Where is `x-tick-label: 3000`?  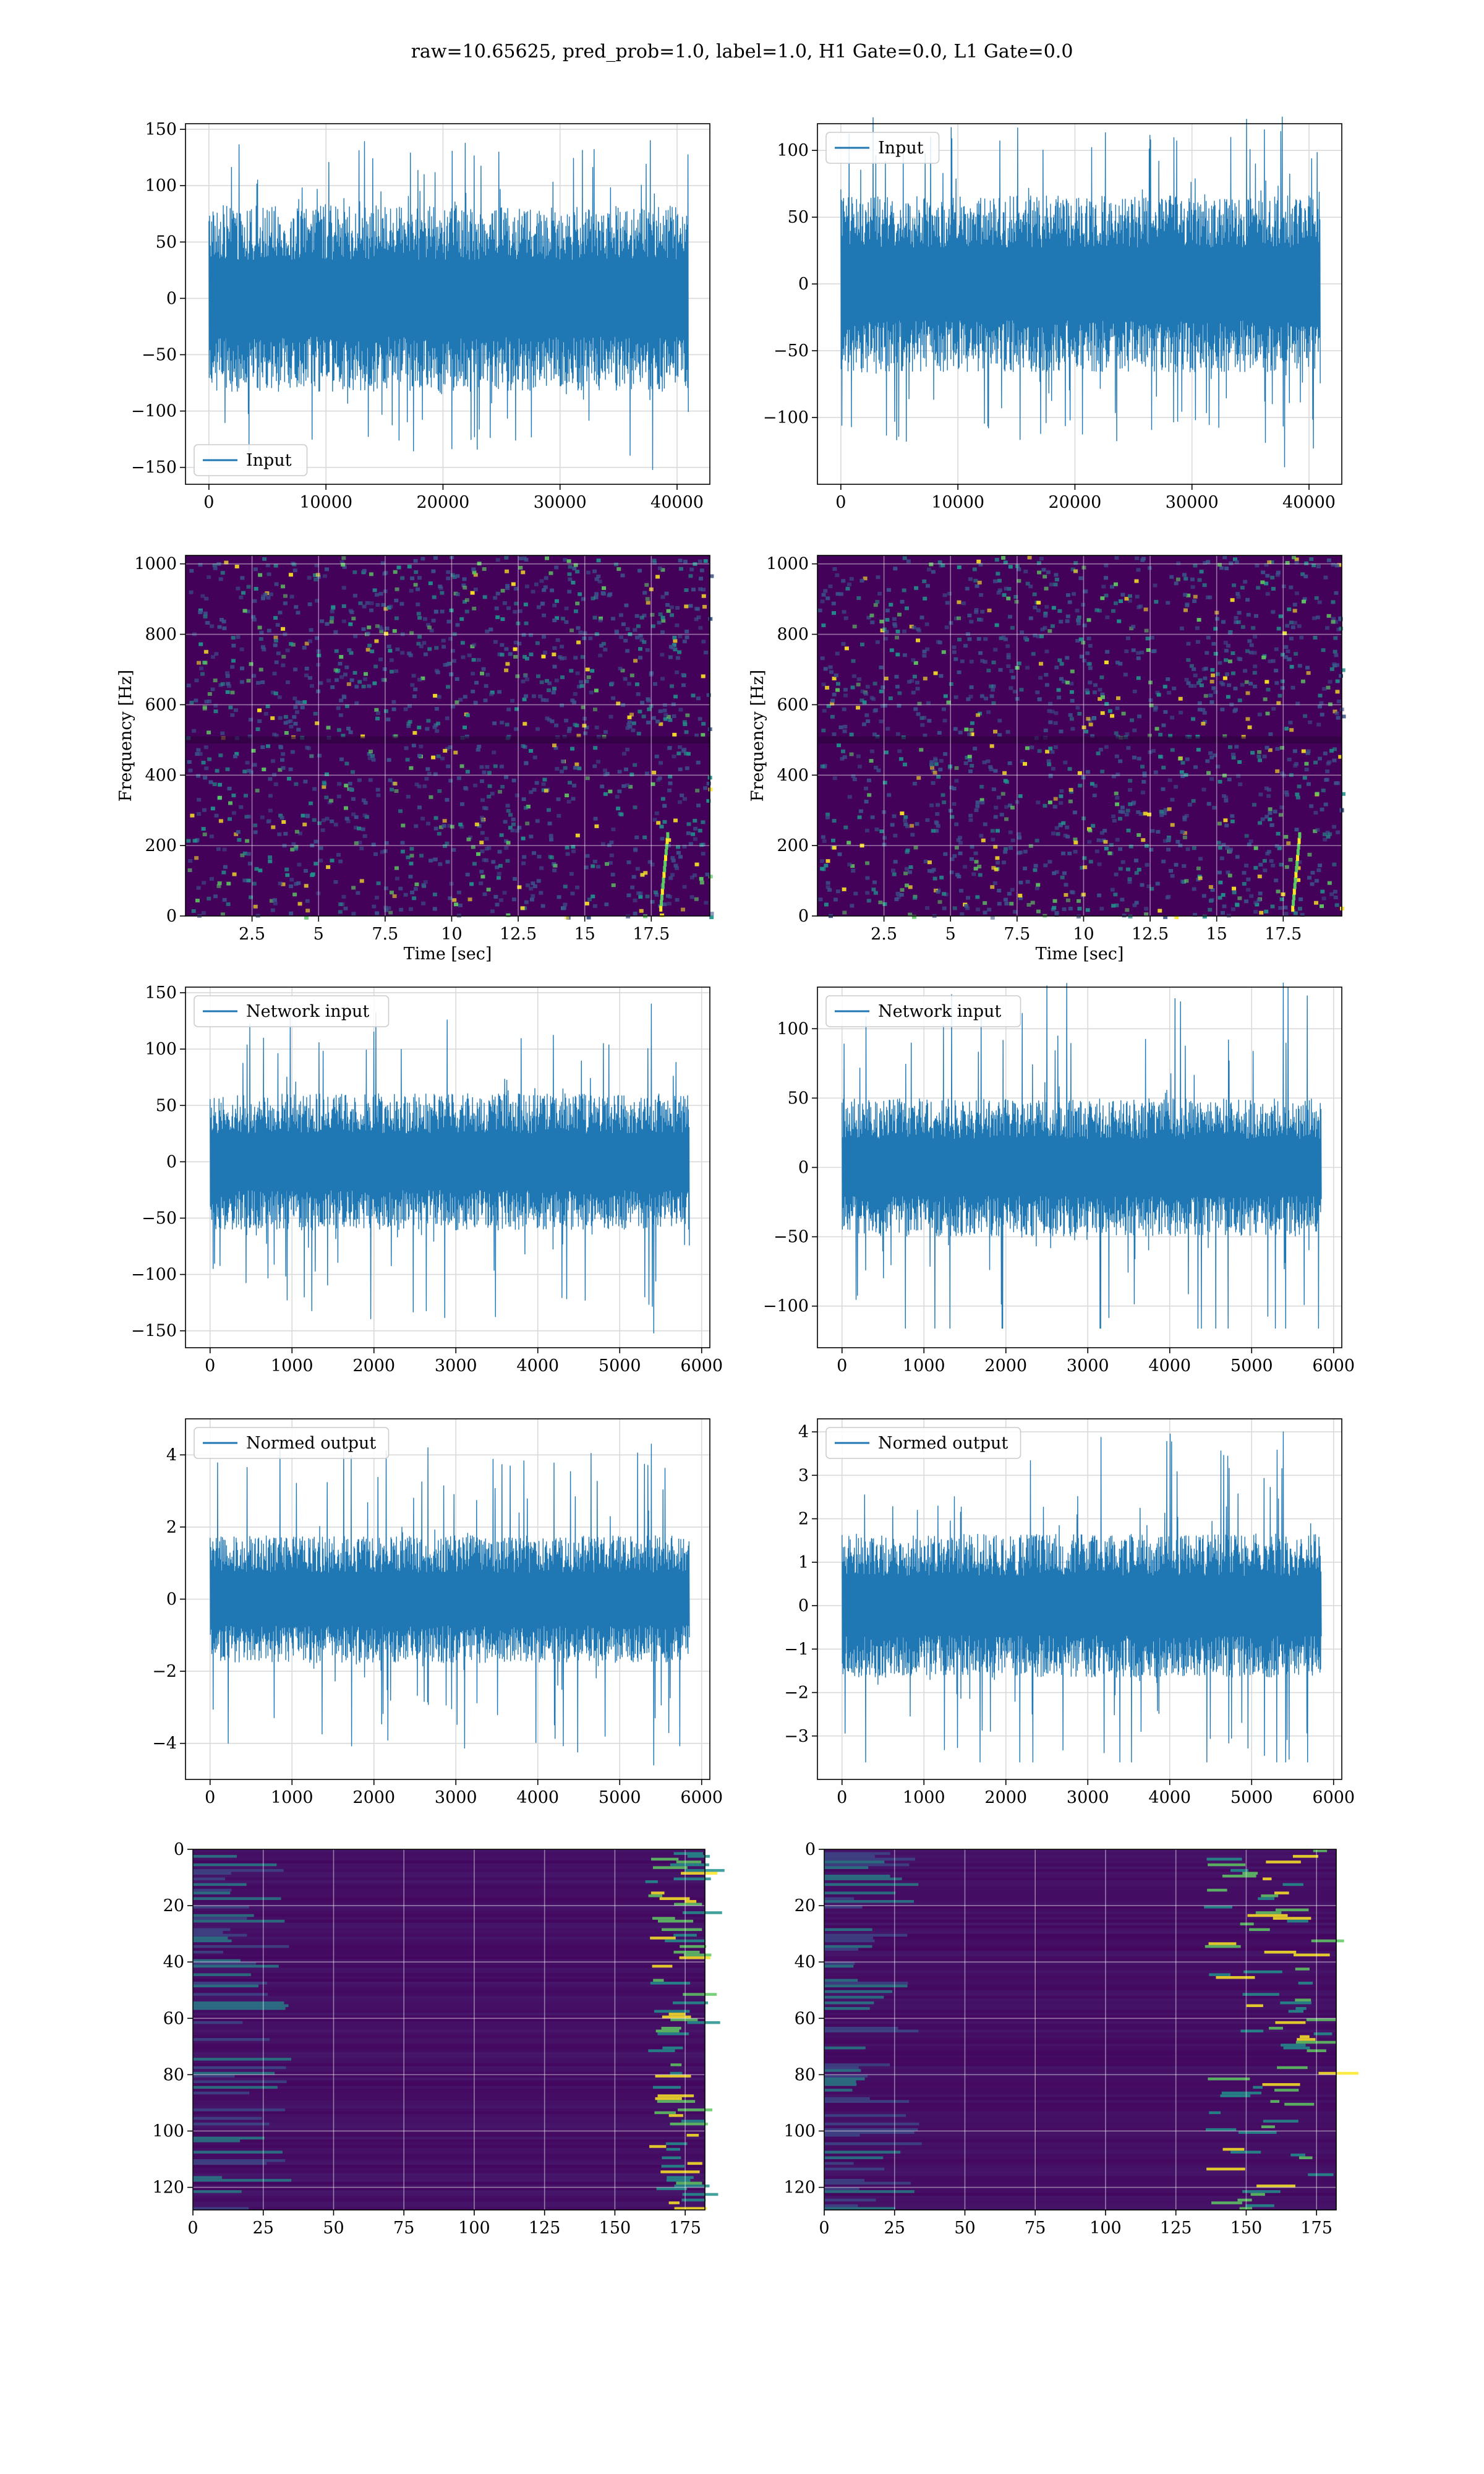 x-tick-label: 3000 is located at coordinates (456, 1366).